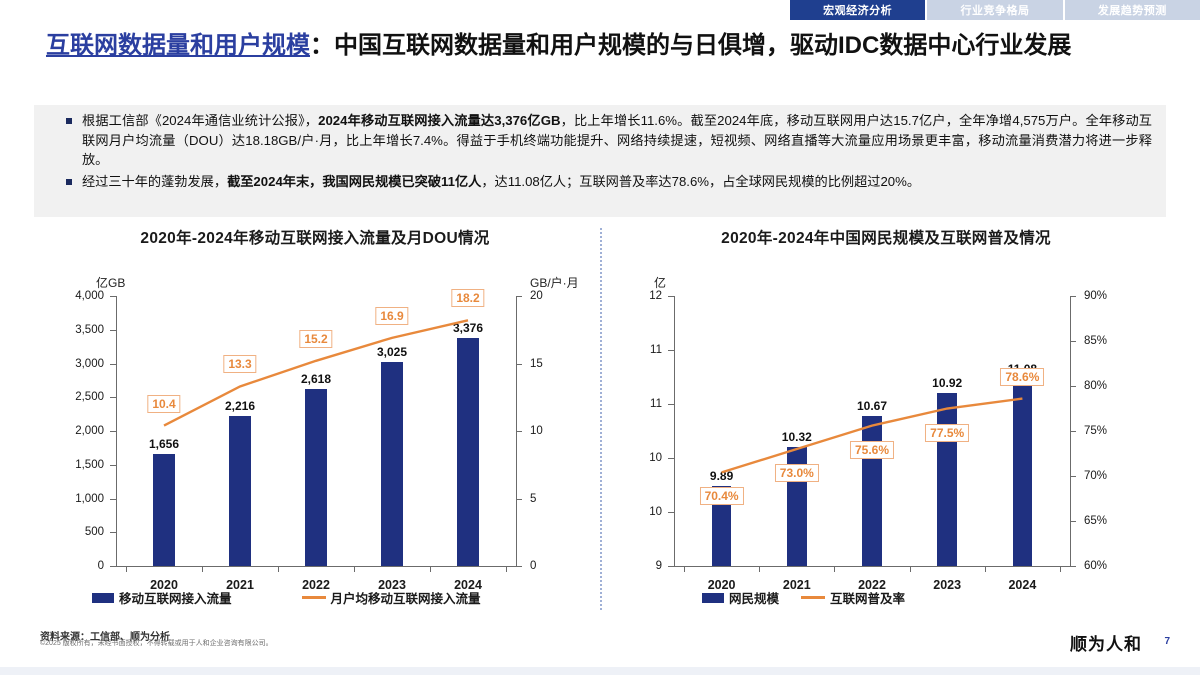 This screenshot has height=675, width=1200. I want to click on chart-legend: 网民规模 互联网普及率, so click(803, 597).